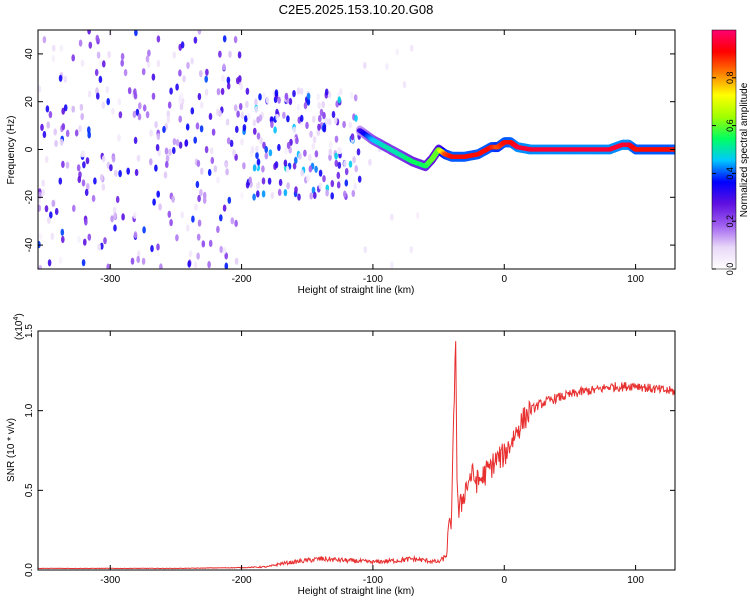  Describe the element at coordinates (635, 580) in the screenshot. I see `snr-x-tick-label: 100` at that location.